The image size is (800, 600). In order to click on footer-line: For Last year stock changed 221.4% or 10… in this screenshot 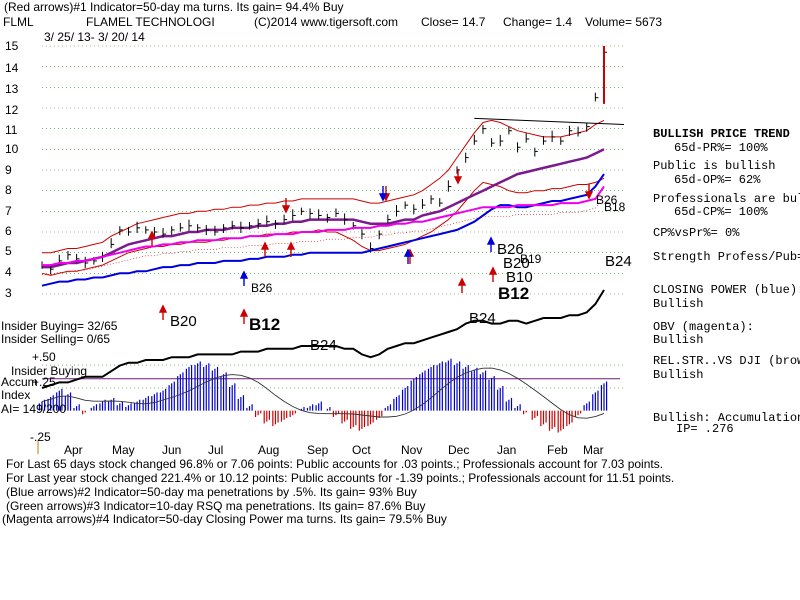, I will do `click(340, 478)`.